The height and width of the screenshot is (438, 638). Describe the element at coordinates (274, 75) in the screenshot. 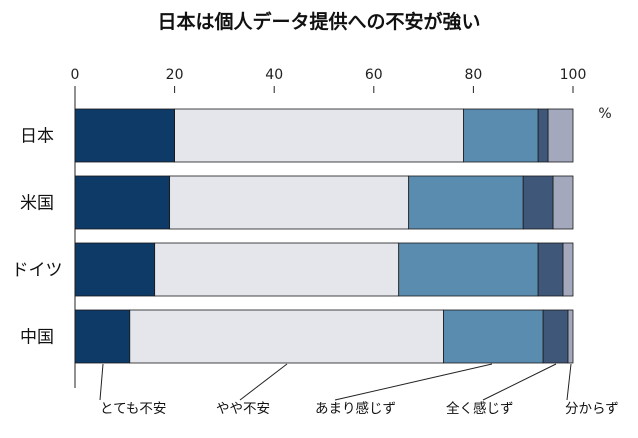

I see `x-tick-label: 40` at that location.